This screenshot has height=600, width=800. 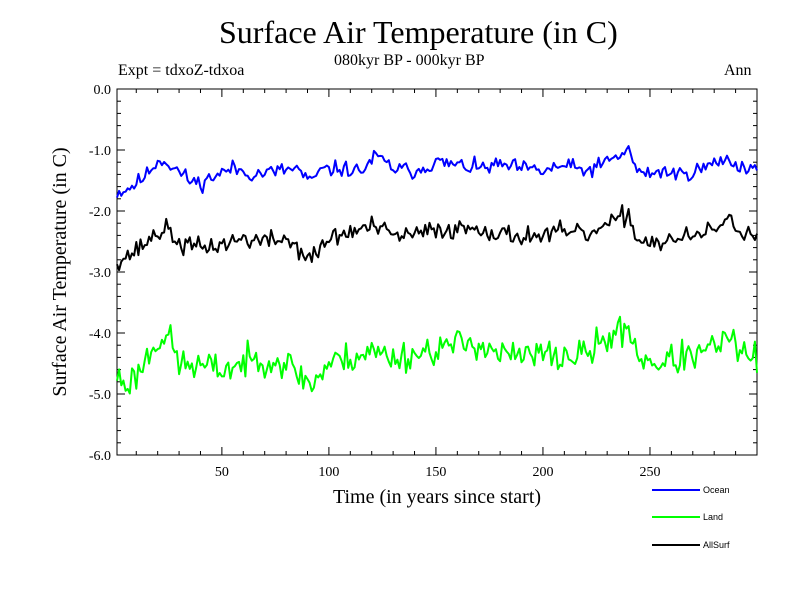 What do you see at coordinates (713, 517) in the screenshot?
I see `legend-label-land: Land` at bounding box center [713, 517].